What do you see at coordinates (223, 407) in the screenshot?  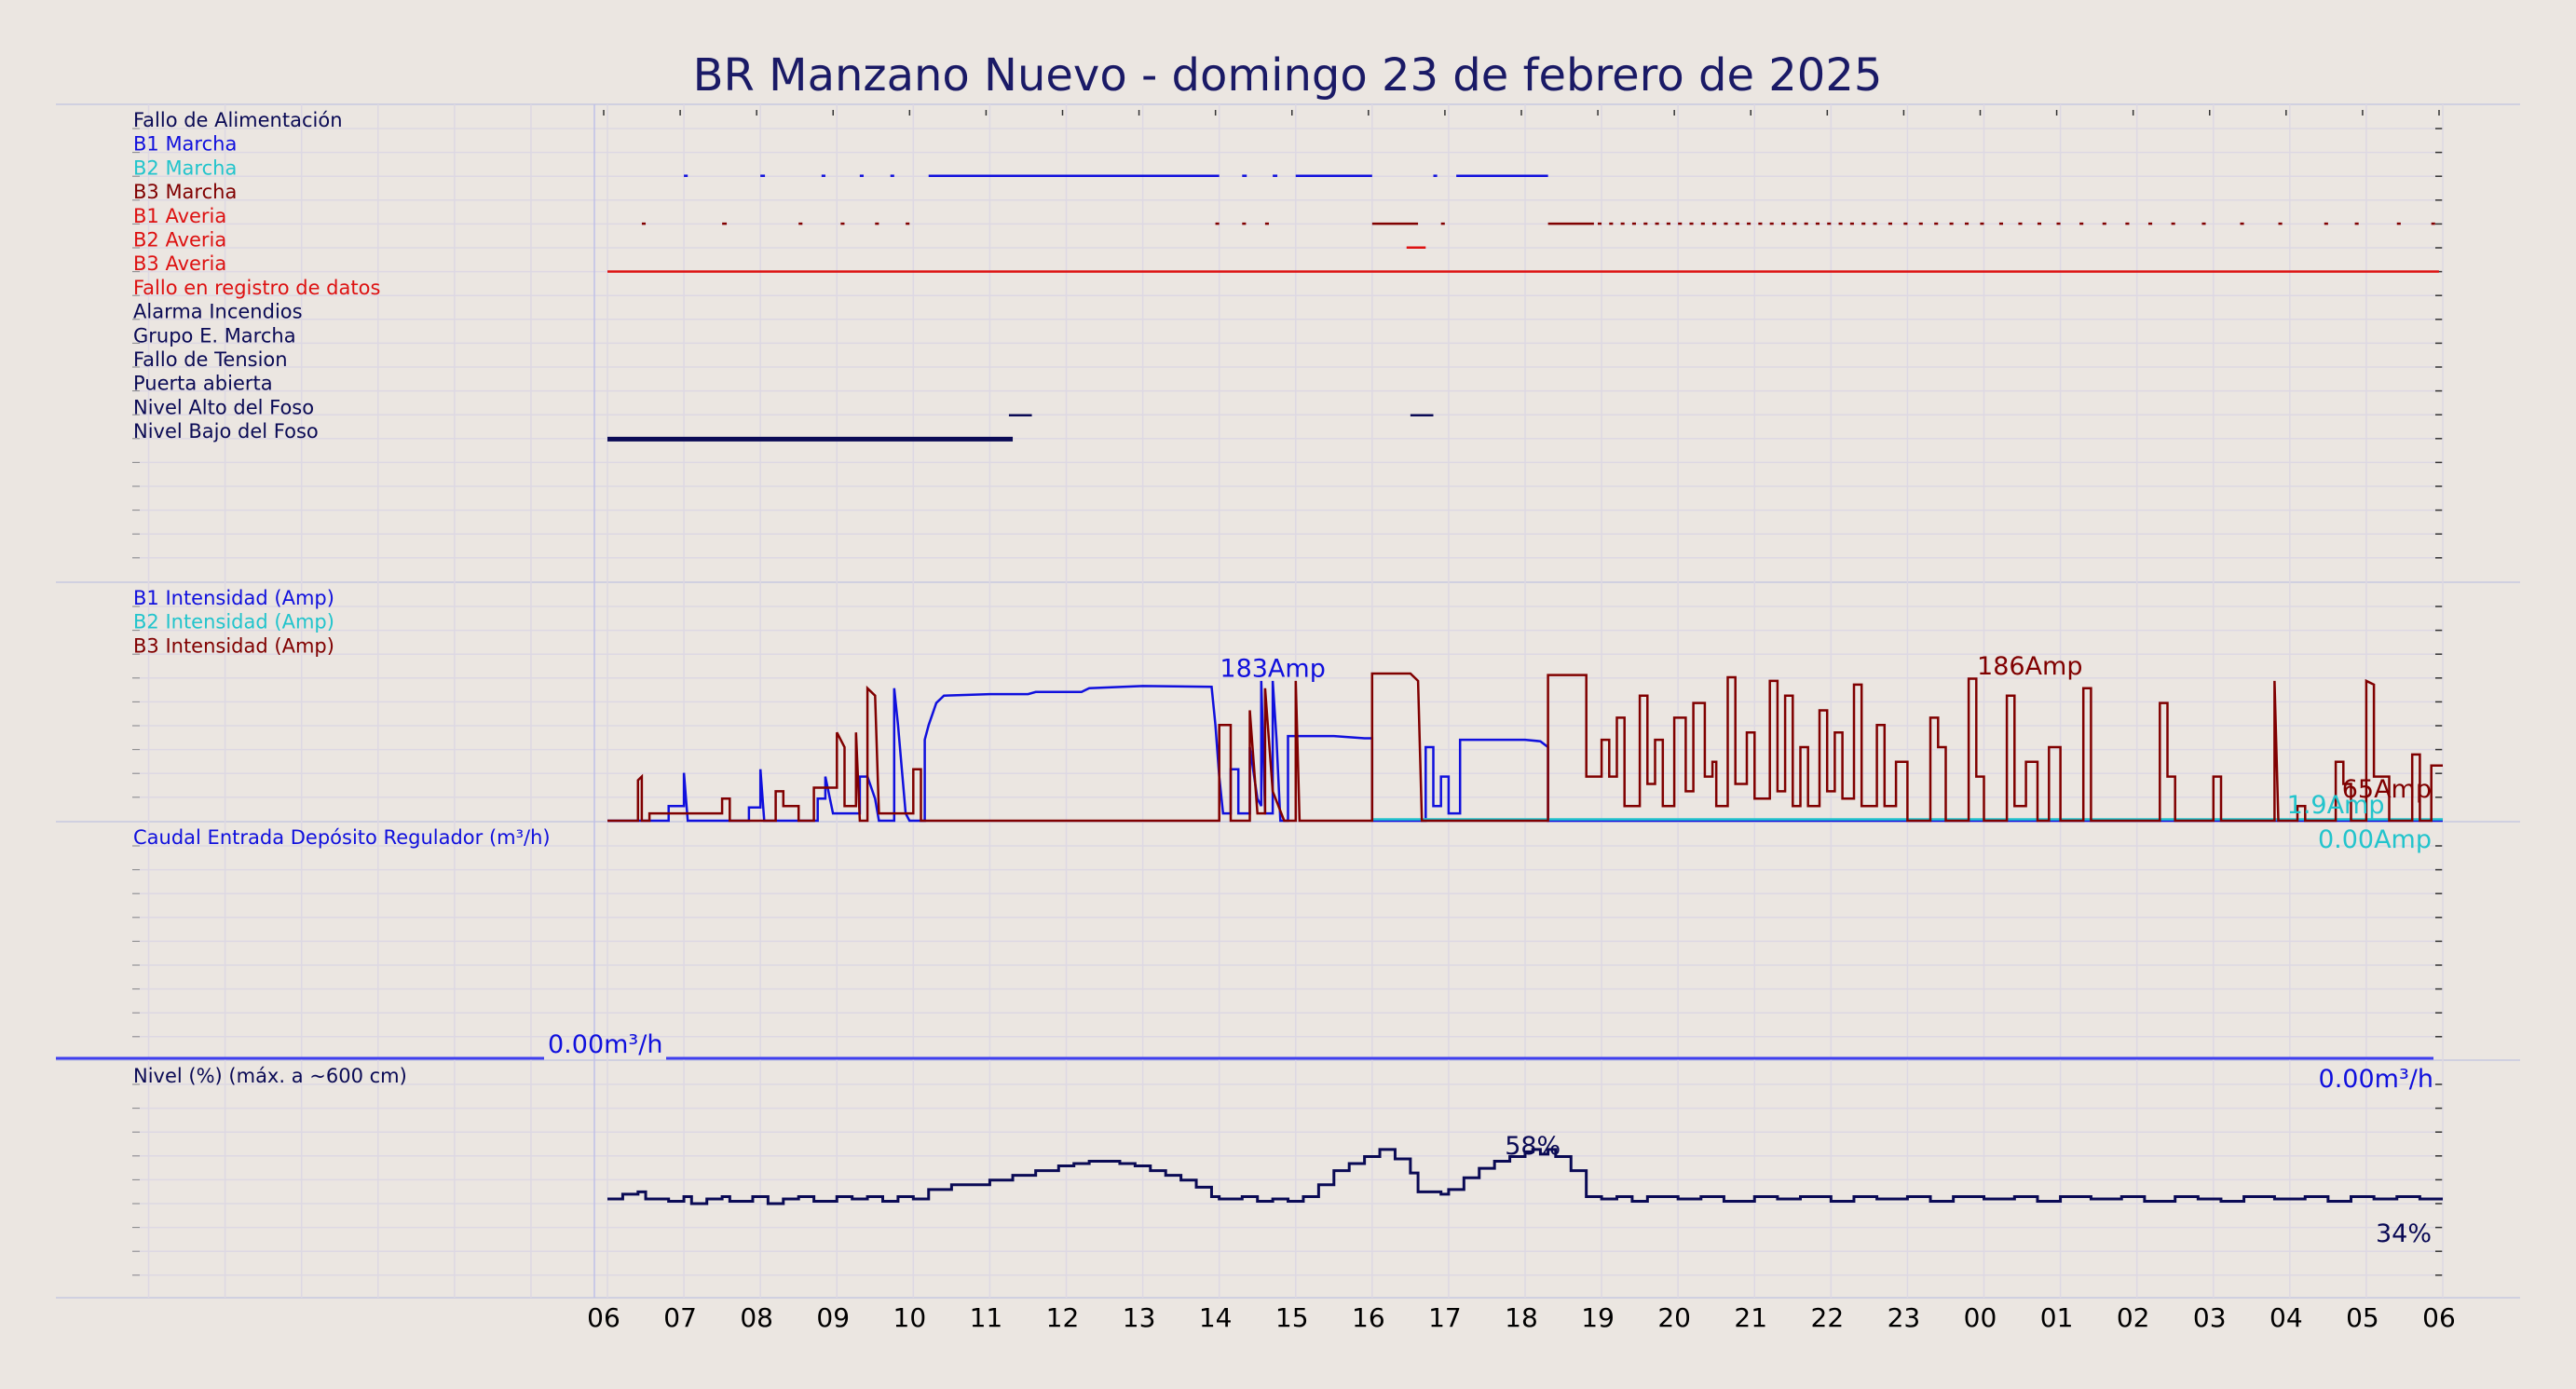 I see `series-label: Nivel Alto del Foso` at bounding box center [223, 407].